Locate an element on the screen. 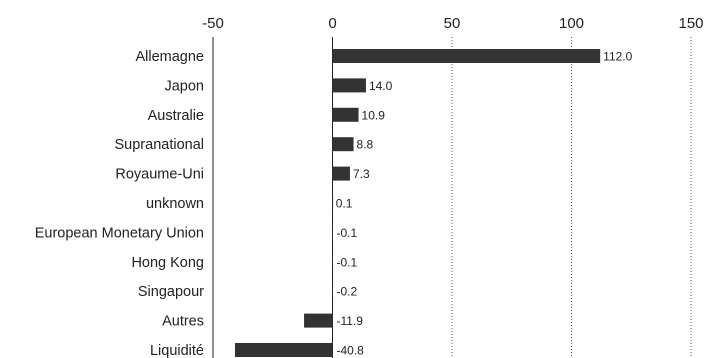  x-tick-label: 50 is located at coordinates (452, 23).